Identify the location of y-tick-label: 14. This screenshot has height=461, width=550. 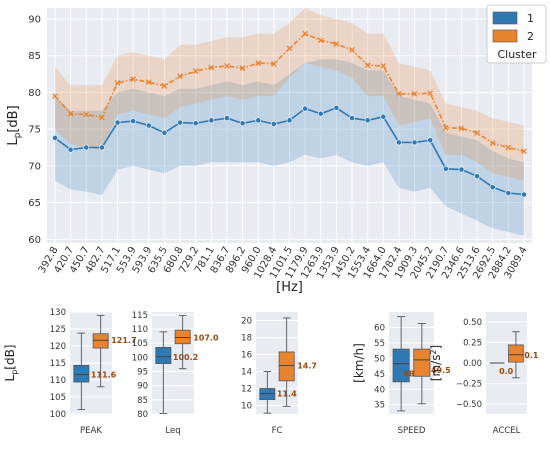
(246, 373).